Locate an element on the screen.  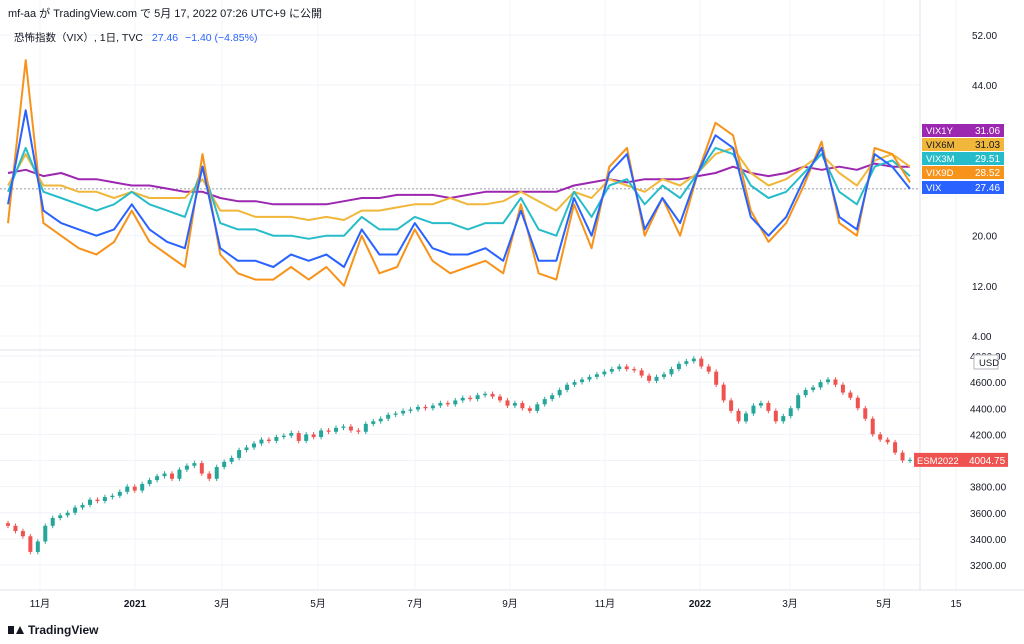
y-tick-label: 3400.00 is located at coordinates (988, 540).